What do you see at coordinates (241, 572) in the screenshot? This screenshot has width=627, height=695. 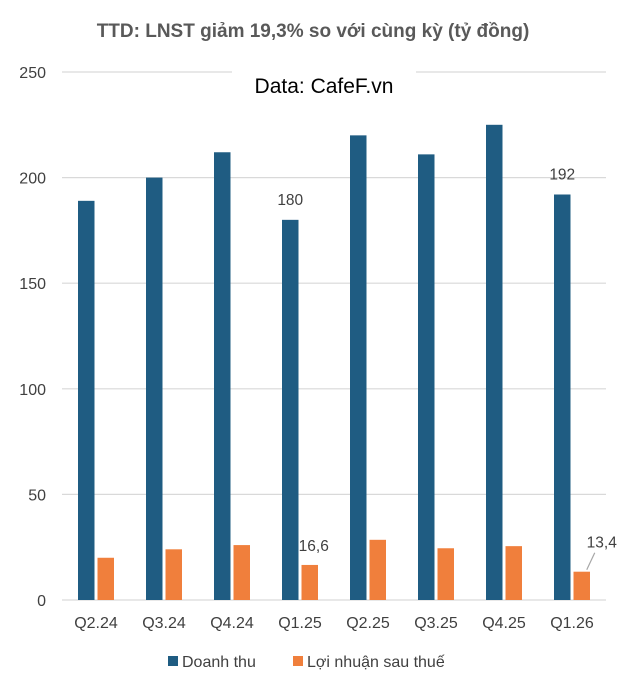 I see `bar-loi-nhuan-Q4.24` at bounding box center [241, 572].